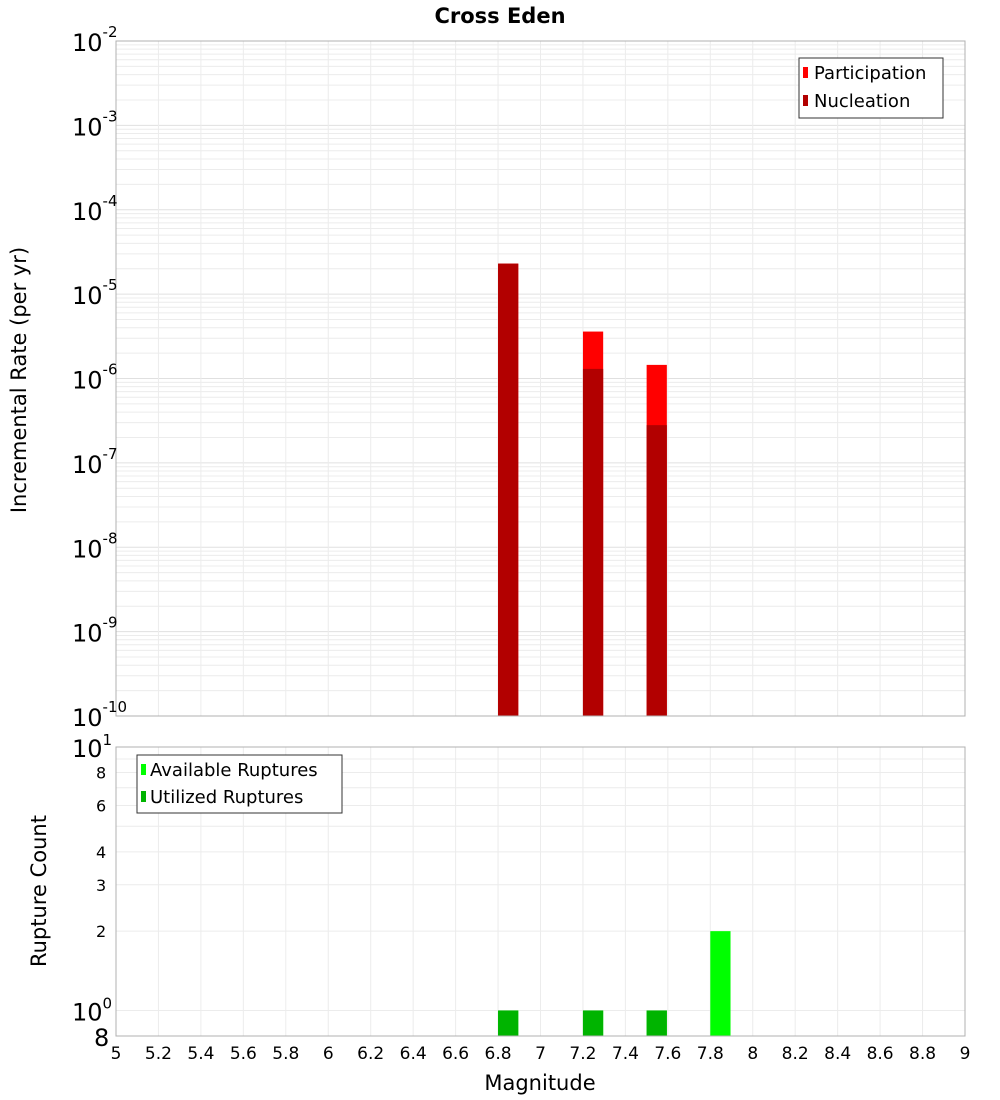 The image size is (1000, 1100). What do you see at coordinates (837, 1054) in the screenshot?
I see `x-tick-label: 8.4` at bounding box center [837, 1054].